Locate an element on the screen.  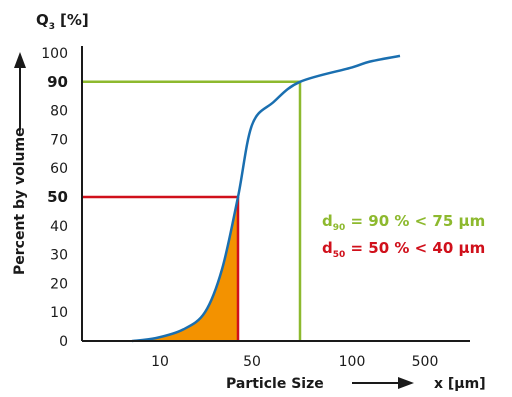
fill-area-d50 is located at coordinates (185, 269).